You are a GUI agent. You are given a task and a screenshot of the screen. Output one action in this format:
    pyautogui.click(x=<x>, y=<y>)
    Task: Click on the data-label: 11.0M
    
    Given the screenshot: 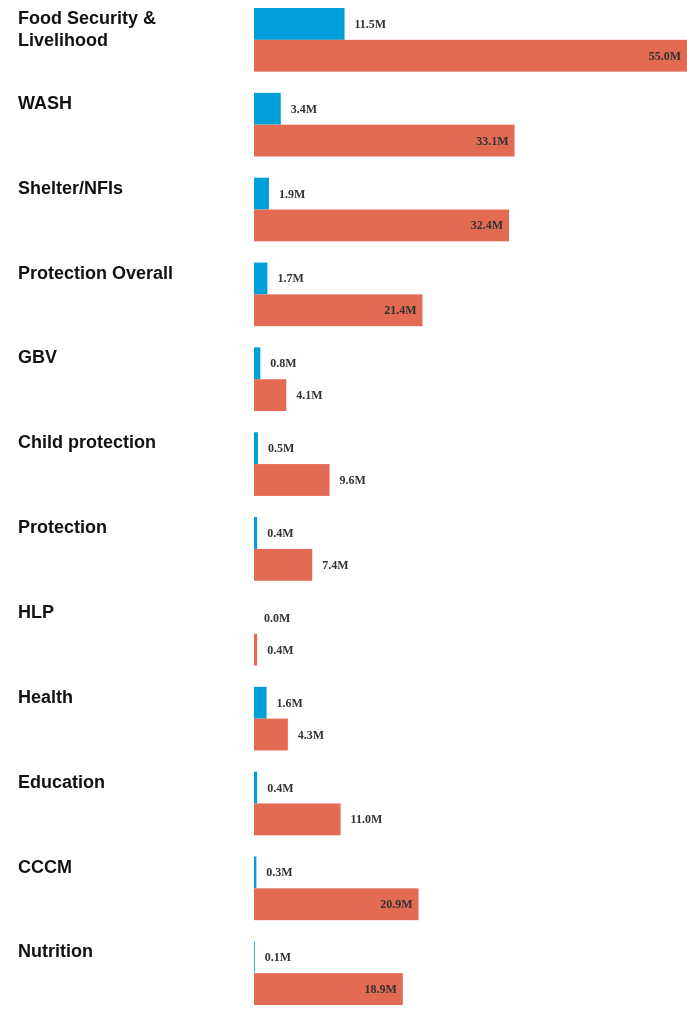 What is the action you would take?
    pyautogui.click(x=366, y=819)
    